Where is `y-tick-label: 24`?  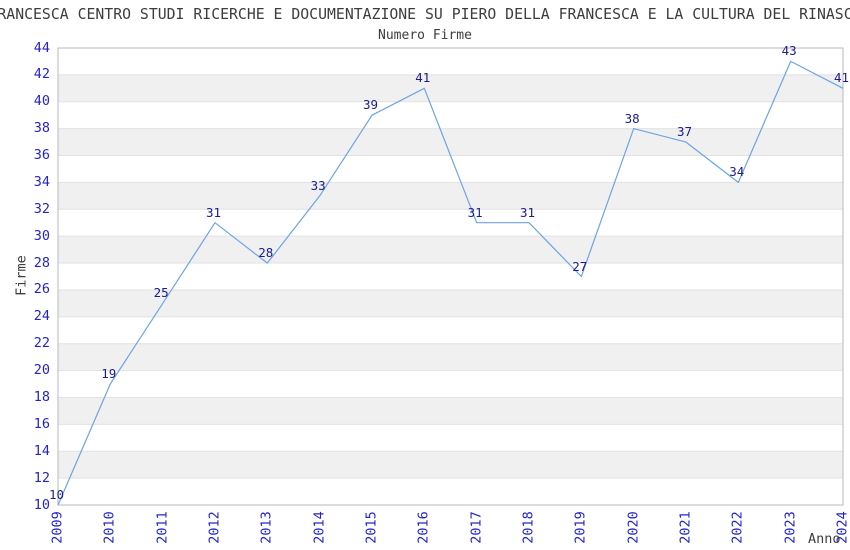 y-tick-label: 24 is located at coordinates (41, 316).